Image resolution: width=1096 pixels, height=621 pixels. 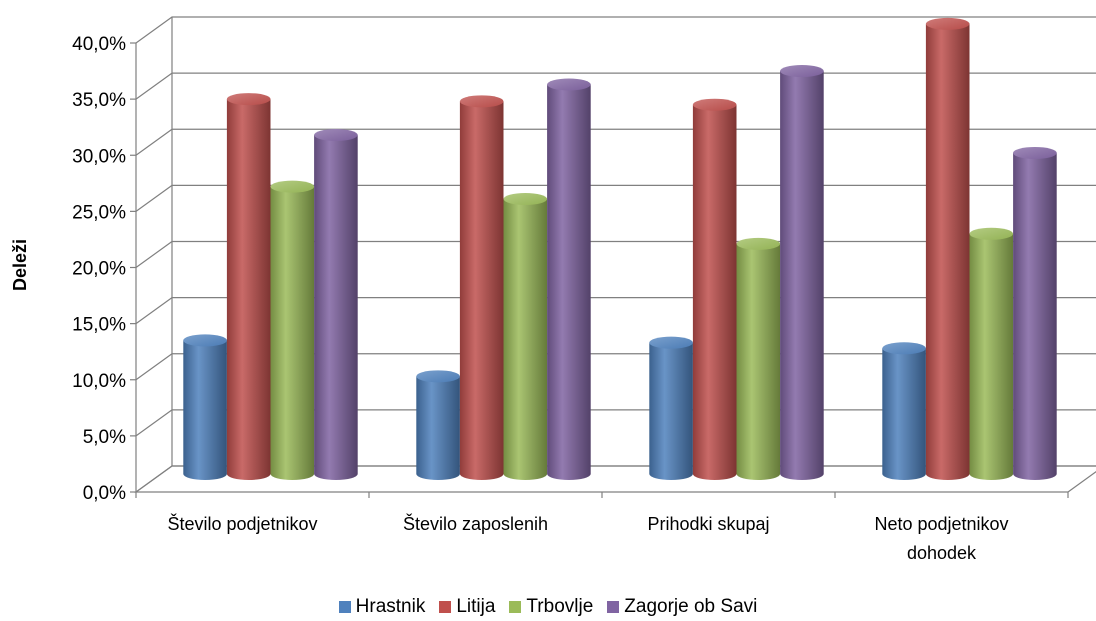 I want to click on legend-label: Hrastnik, so click(x=390, y=606).